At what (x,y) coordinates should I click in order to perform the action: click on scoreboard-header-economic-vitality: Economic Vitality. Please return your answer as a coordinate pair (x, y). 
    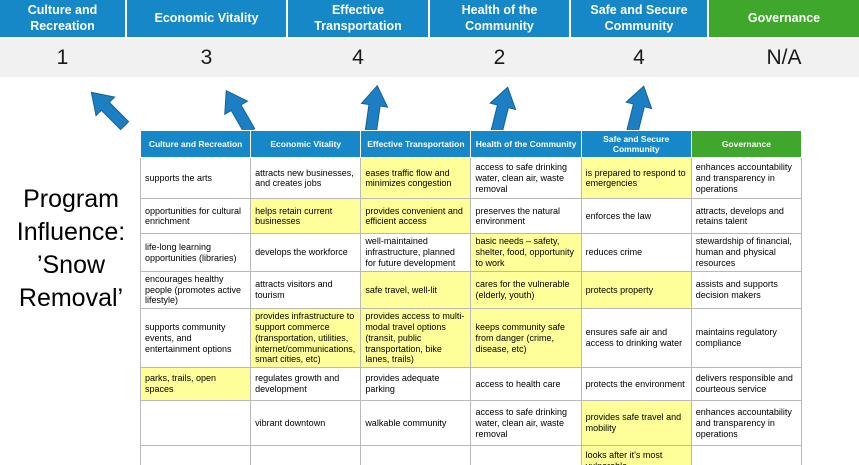
    Looking at the image, I should click on (206, 18).